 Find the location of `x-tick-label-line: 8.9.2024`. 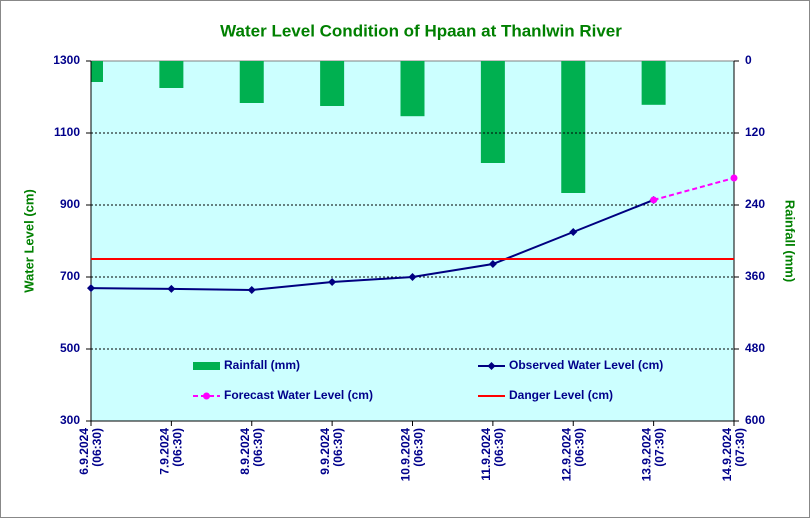

x-tick-label-line: 8.9.2024 is located at coordinates (245, 451).